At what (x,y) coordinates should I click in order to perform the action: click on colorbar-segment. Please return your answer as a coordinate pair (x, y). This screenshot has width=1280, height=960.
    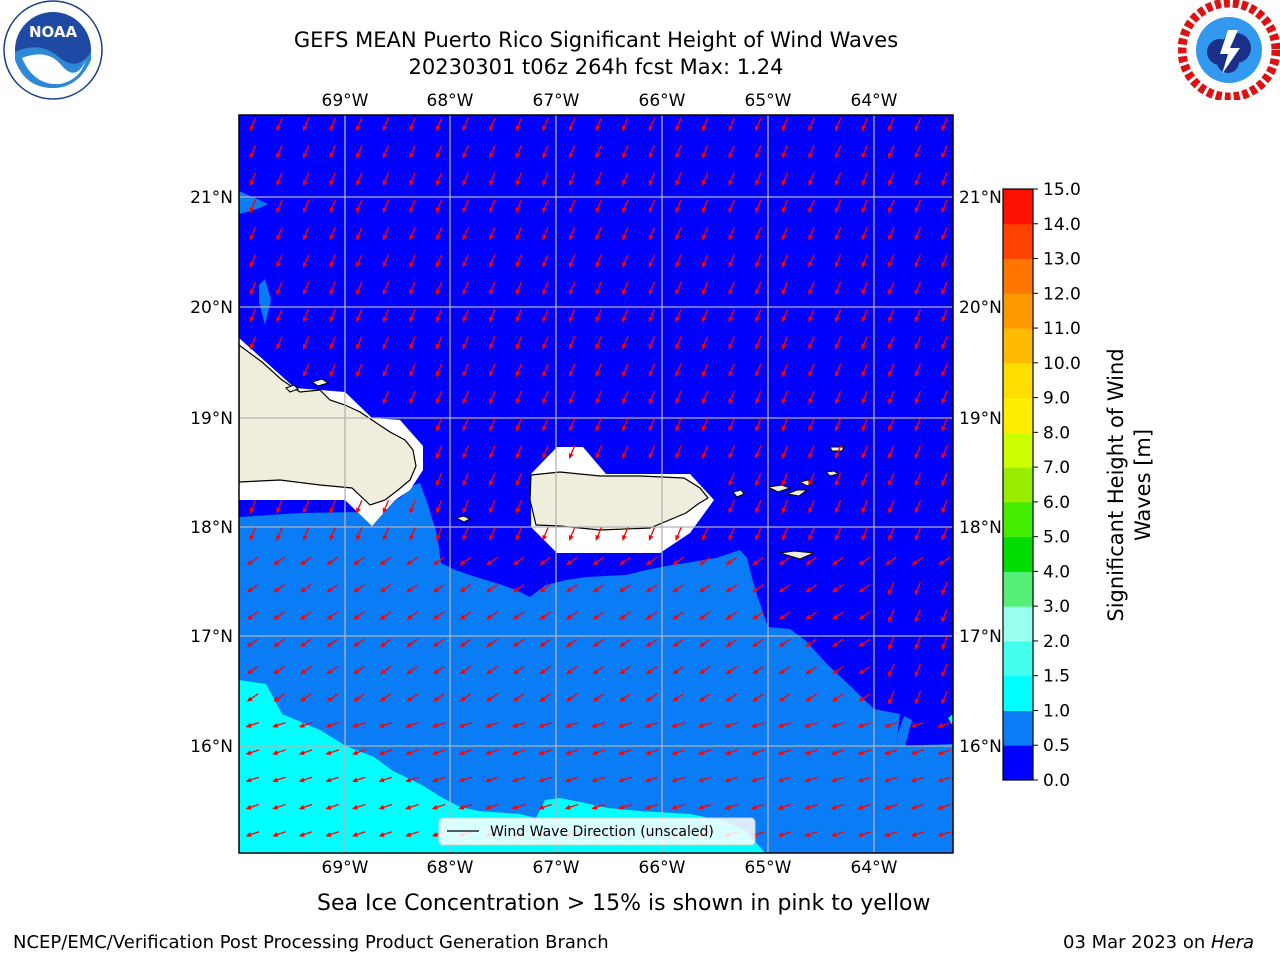
    Looking at the image, I should click on (1018, 311).